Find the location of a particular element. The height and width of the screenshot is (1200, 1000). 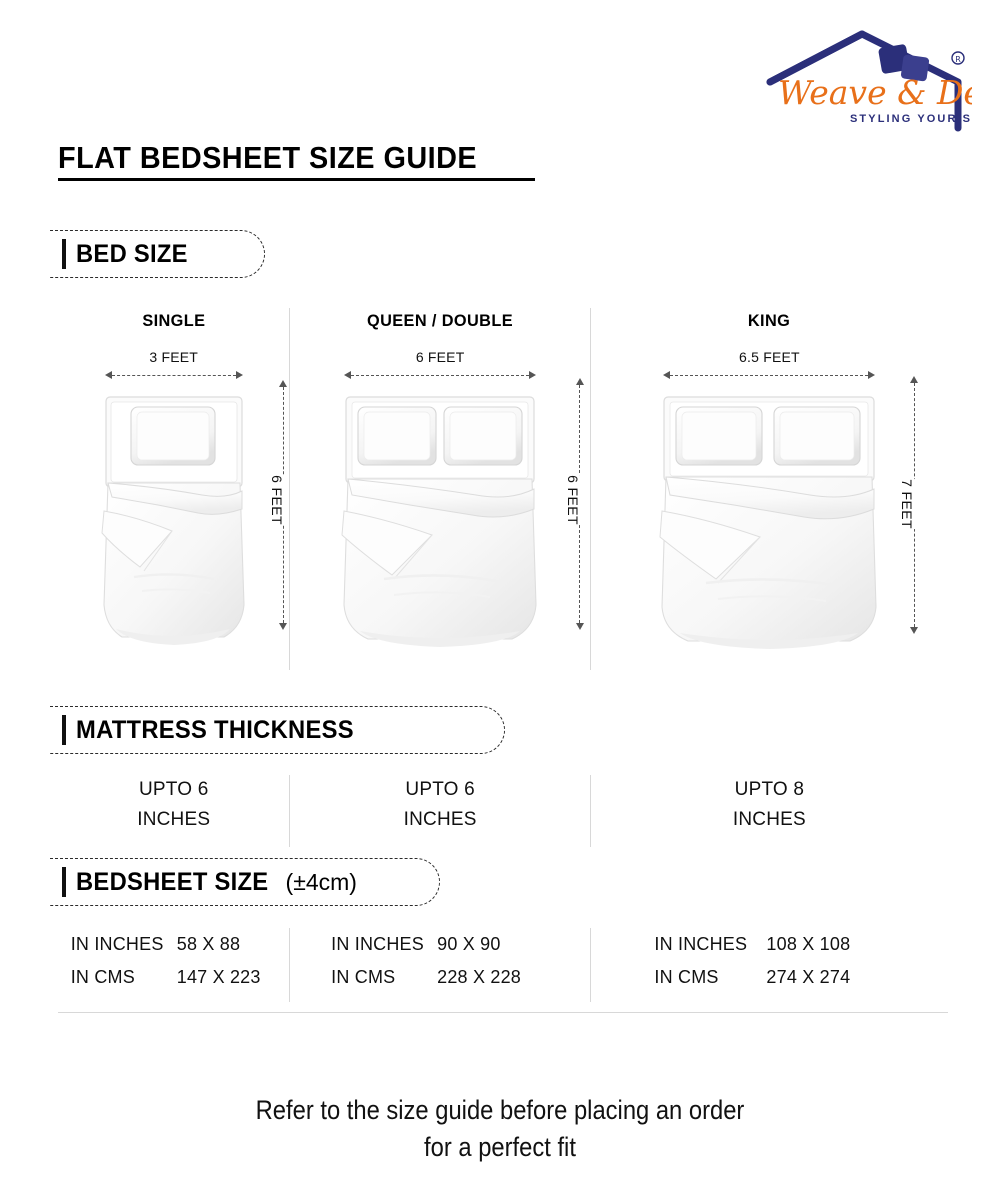

bedsheet-queen: IN INCHES 90 X 90 IN CMS 228 X 228 is located at coordinates (439, 965).